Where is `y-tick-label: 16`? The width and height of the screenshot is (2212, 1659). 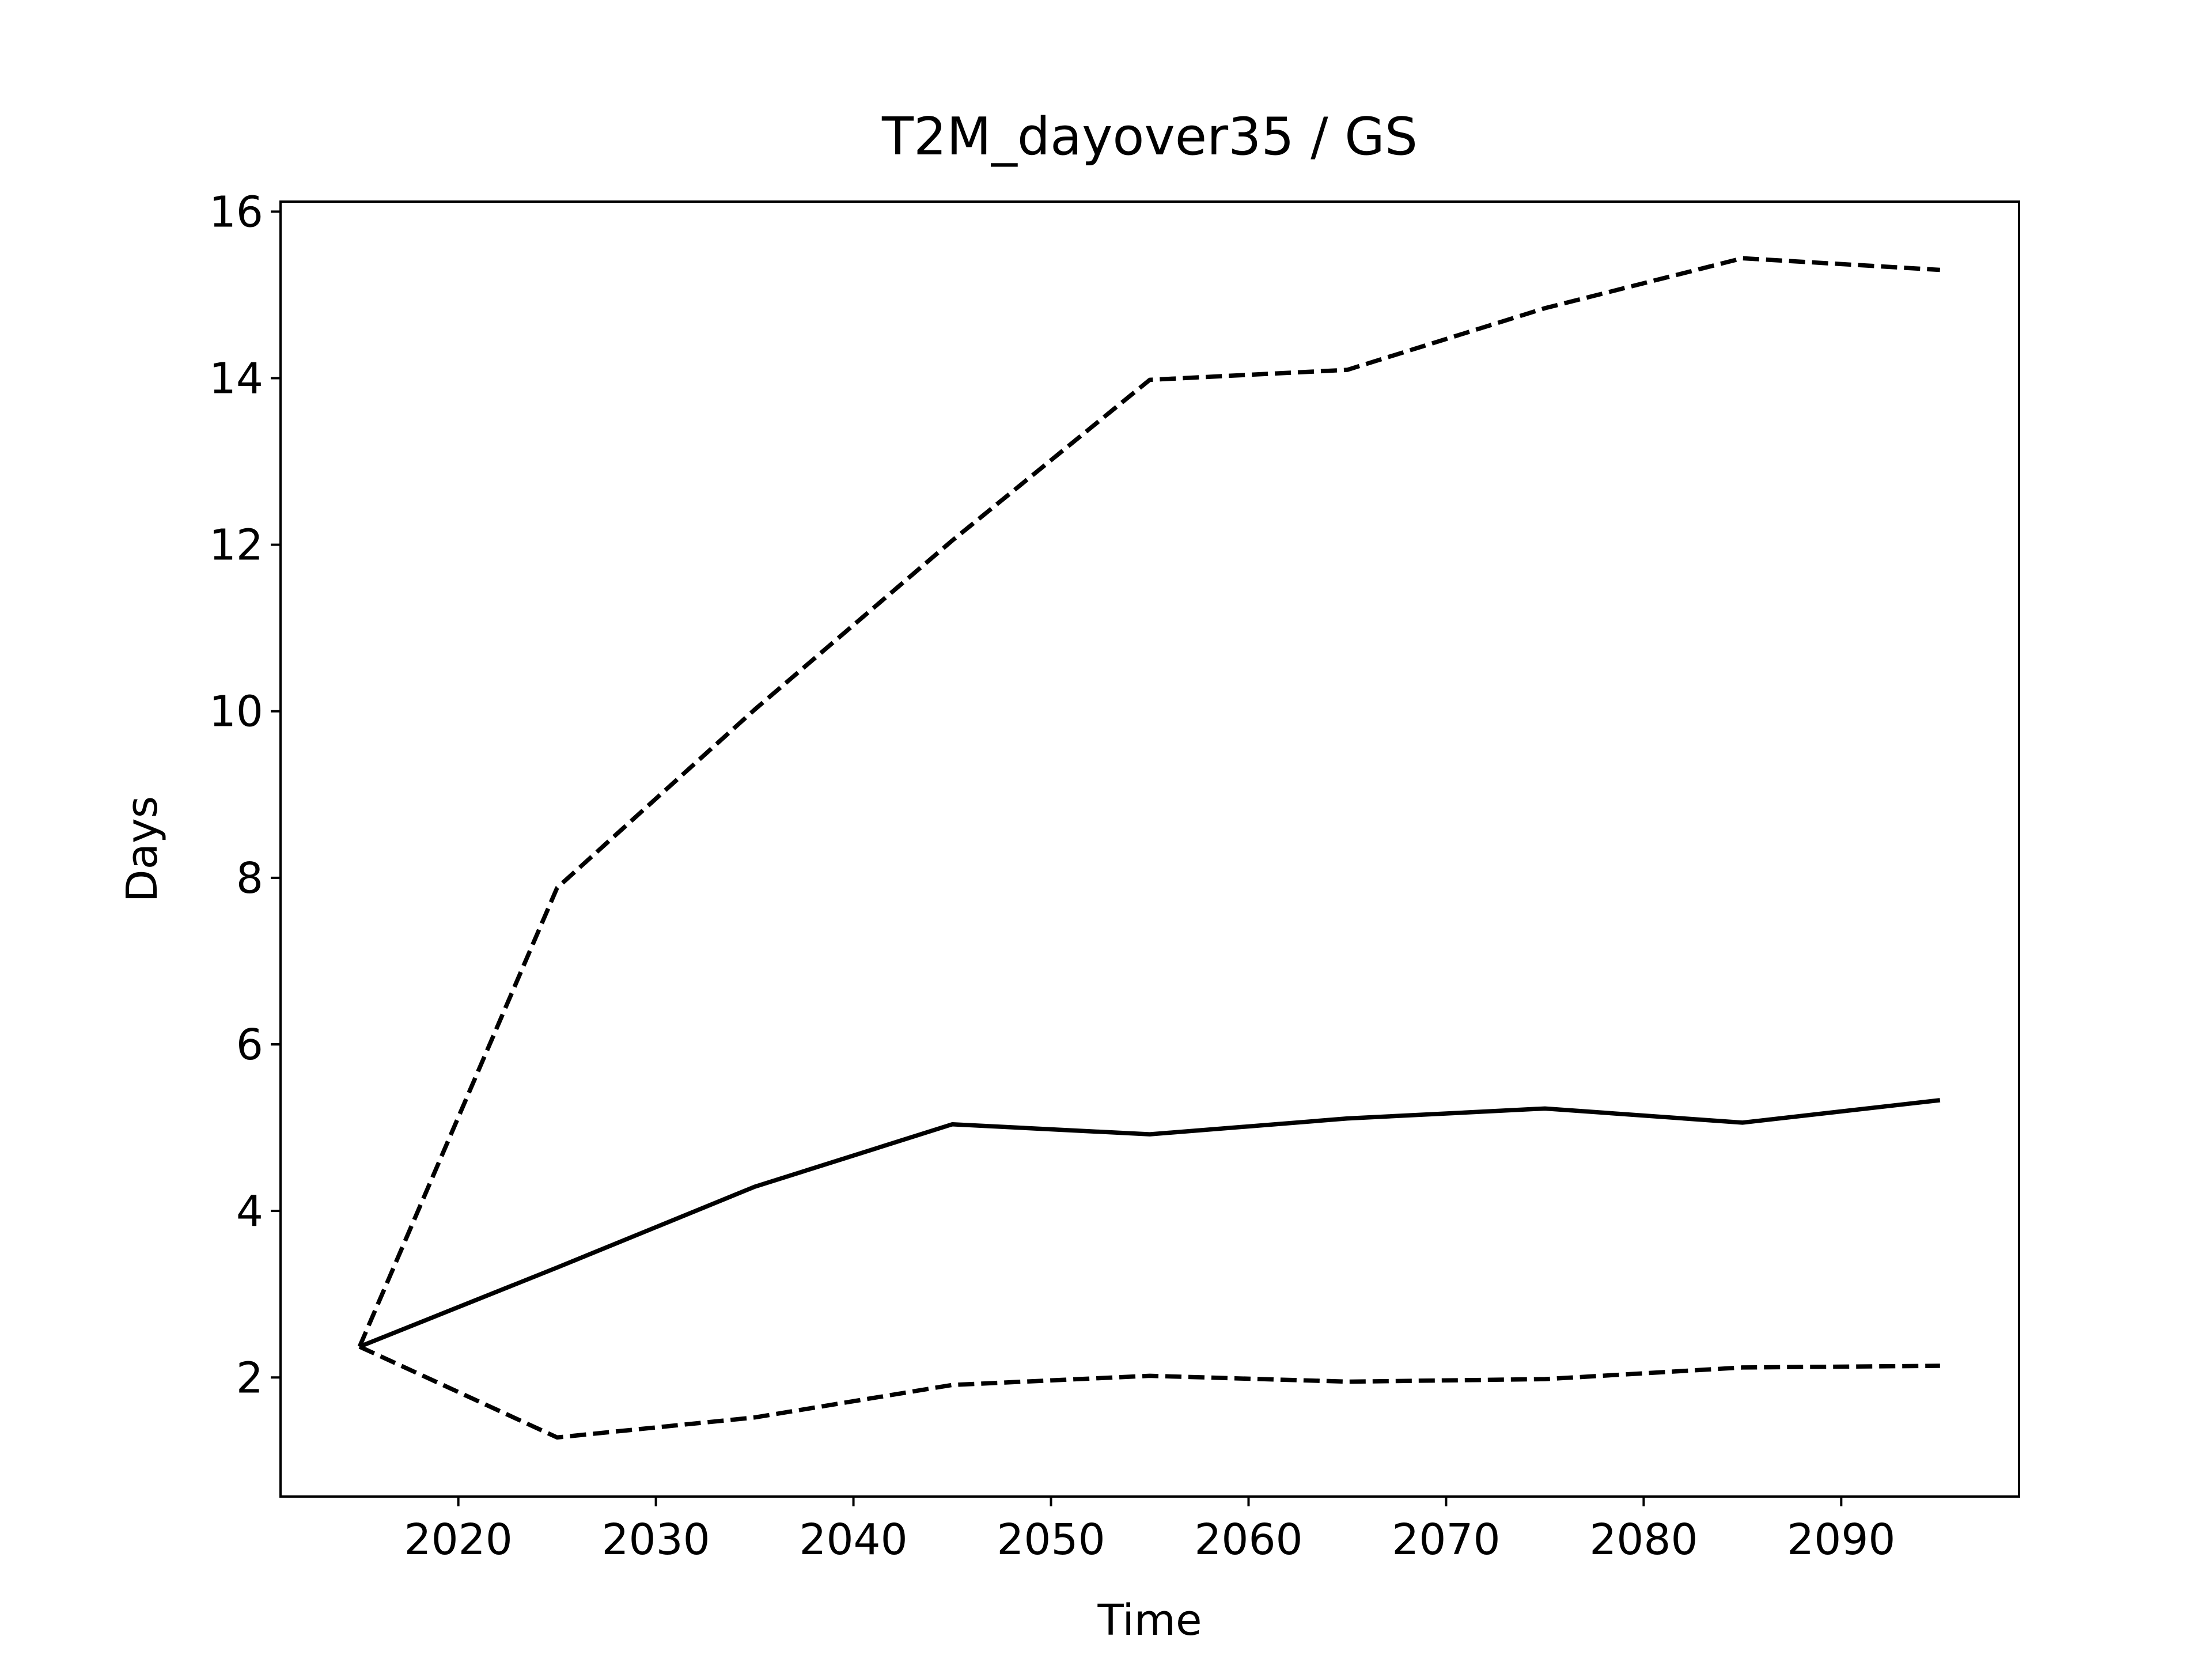 y-tick-label: 16 is located at coordinates (236, 212).